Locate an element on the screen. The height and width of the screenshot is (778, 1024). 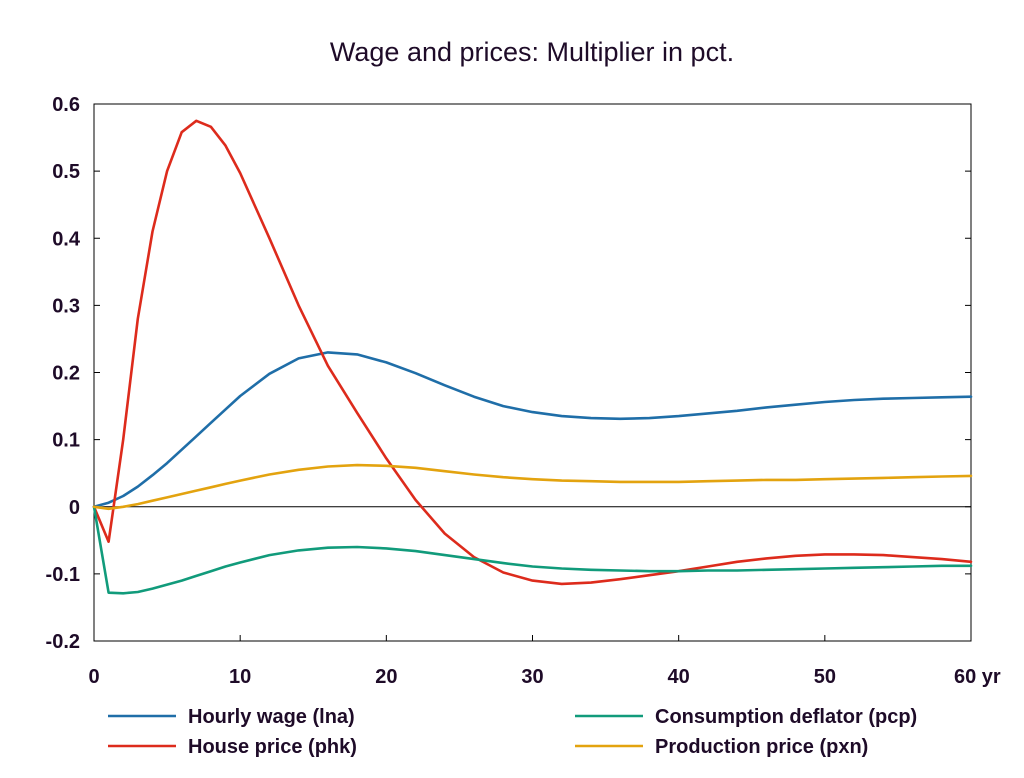
legend-label: Production price (pxn) is located at coordinates (761, 747).